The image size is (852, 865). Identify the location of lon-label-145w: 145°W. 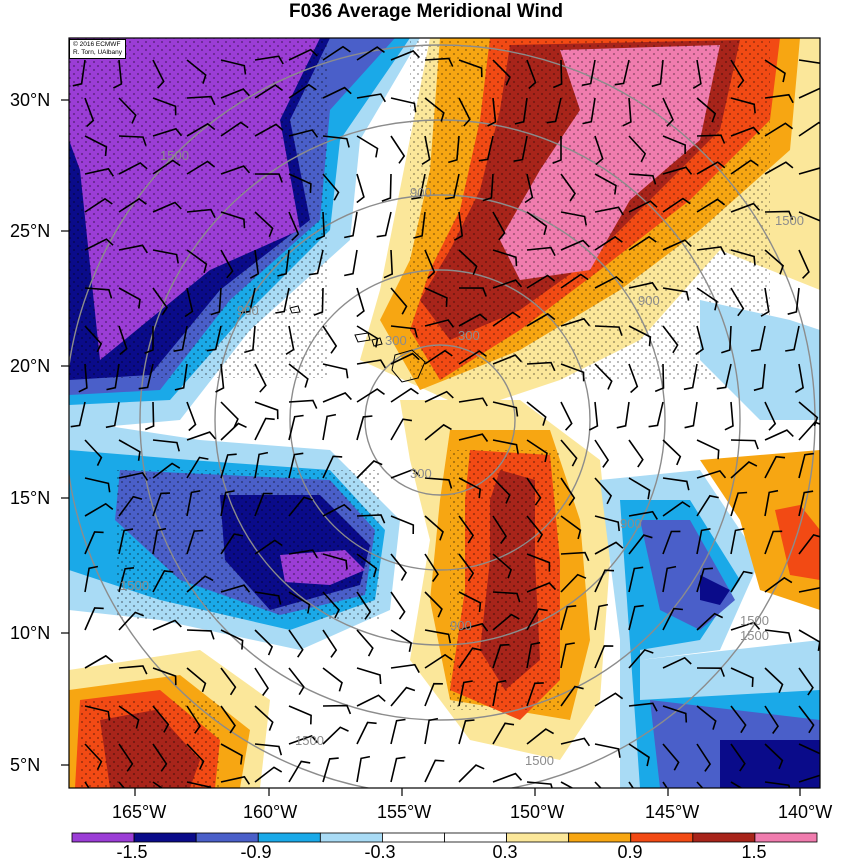
(672, 812).